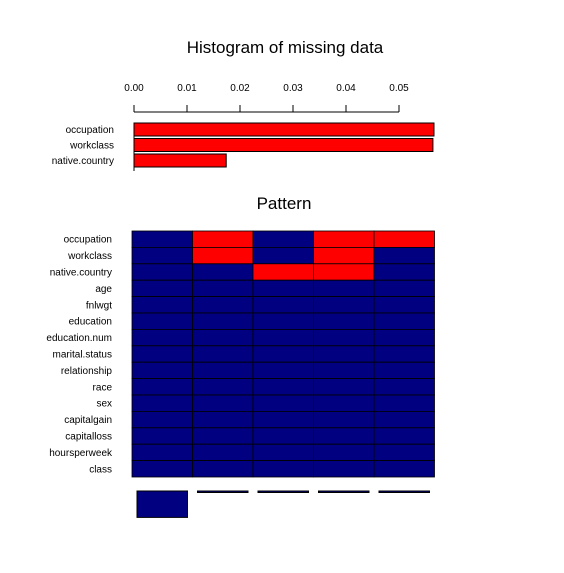  What do you see at coordinates (284, 203) in the screenshot?
I see `pattern-title: Pattern` at bounding box center [284, 203].